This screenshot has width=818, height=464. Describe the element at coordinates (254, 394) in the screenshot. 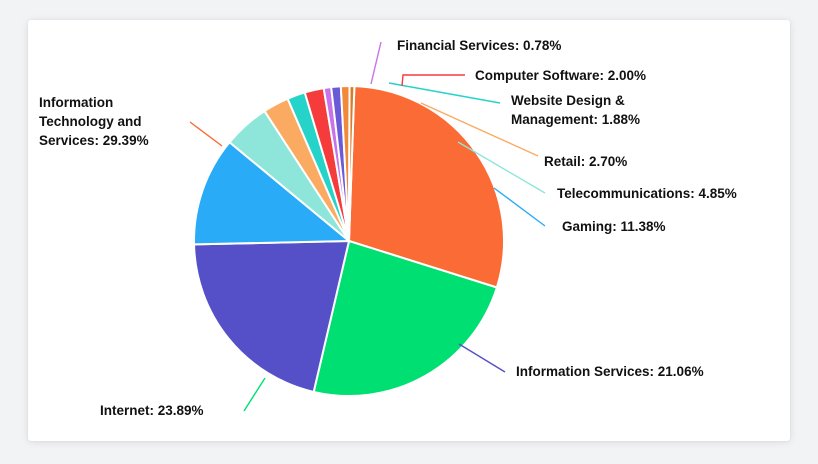

I see `leader-line-internet` at that location.